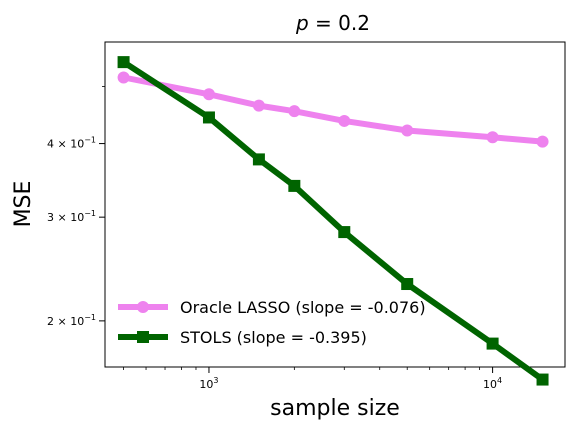 This screenshot has height=436, width=581. I want to click on legend-label-stols: STOLS (slope = -0.395), so click(273, 337).